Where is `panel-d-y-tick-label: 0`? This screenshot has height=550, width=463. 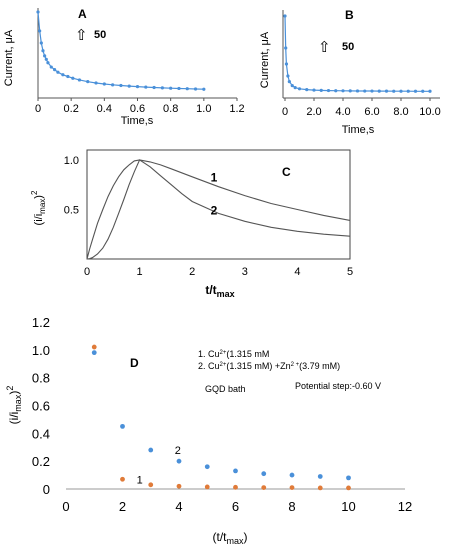 panel-d-y-tick-label: 0 is located at coordinates (46, 489).